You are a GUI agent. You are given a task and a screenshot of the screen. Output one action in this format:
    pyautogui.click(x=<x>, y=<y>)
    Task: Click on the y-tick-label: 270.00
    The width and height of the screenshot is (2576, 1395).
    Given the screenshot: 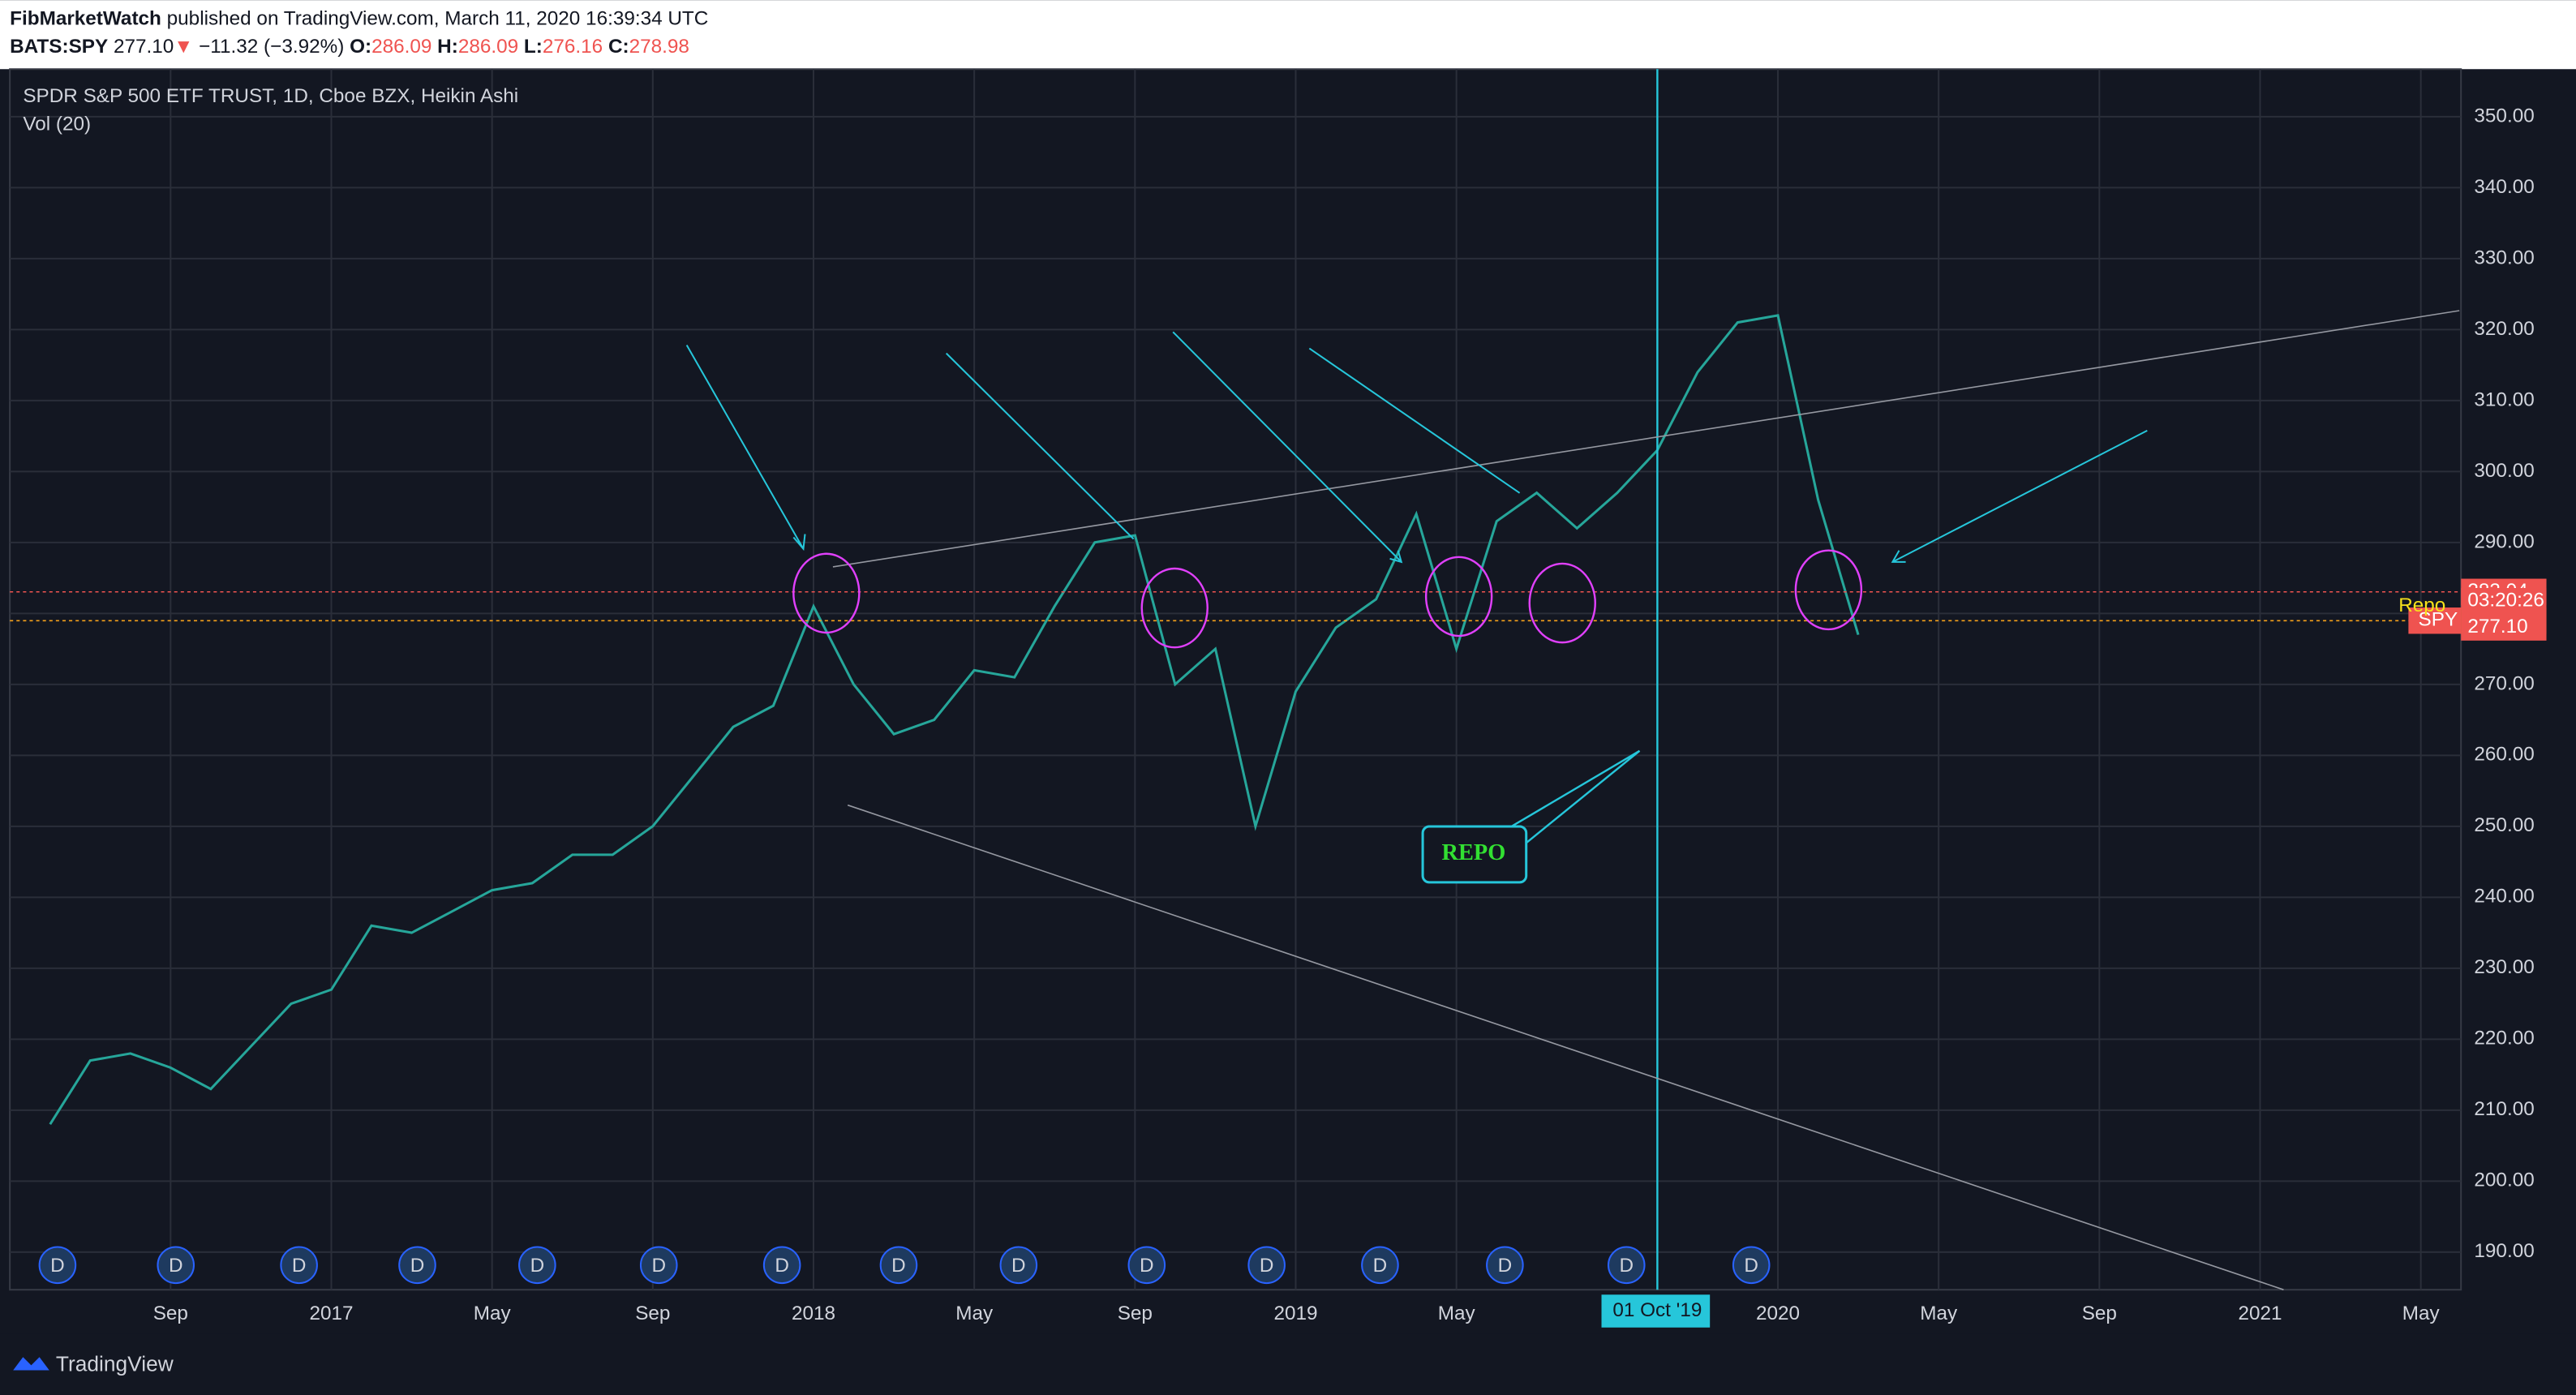 What is the action you would take?
    pyautogui.click(x=2504, y=683)
    